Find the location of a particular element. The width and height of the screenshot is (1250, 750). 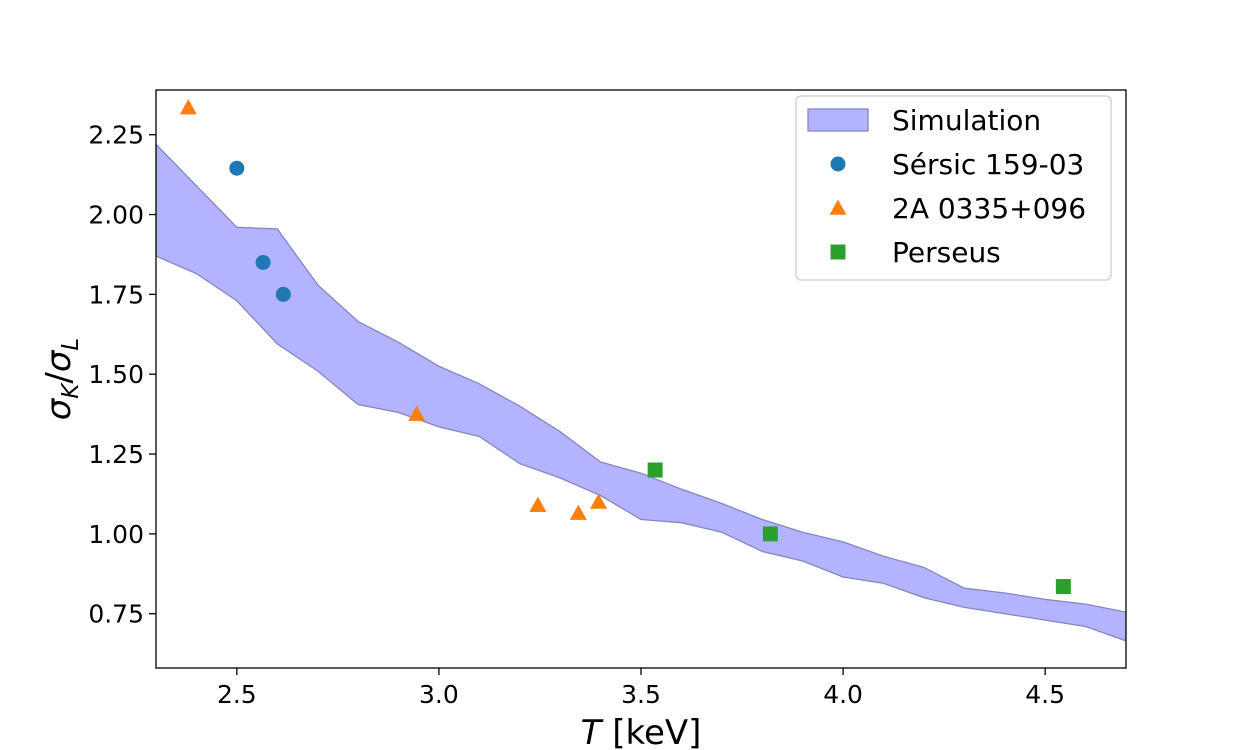

x-tick-label: 3.5 is located at coordinates (641, 694).